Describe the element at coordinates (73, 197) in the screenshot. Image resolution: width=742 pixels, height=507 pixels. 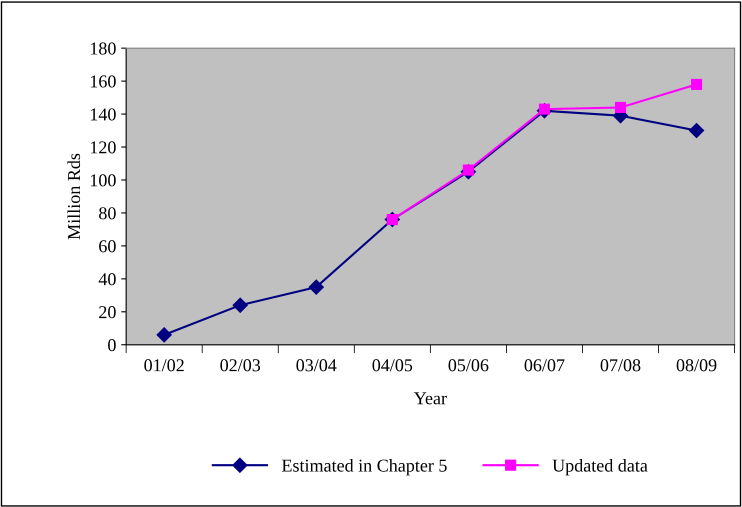
I see `y-axis-title: Million Rds` at that location.